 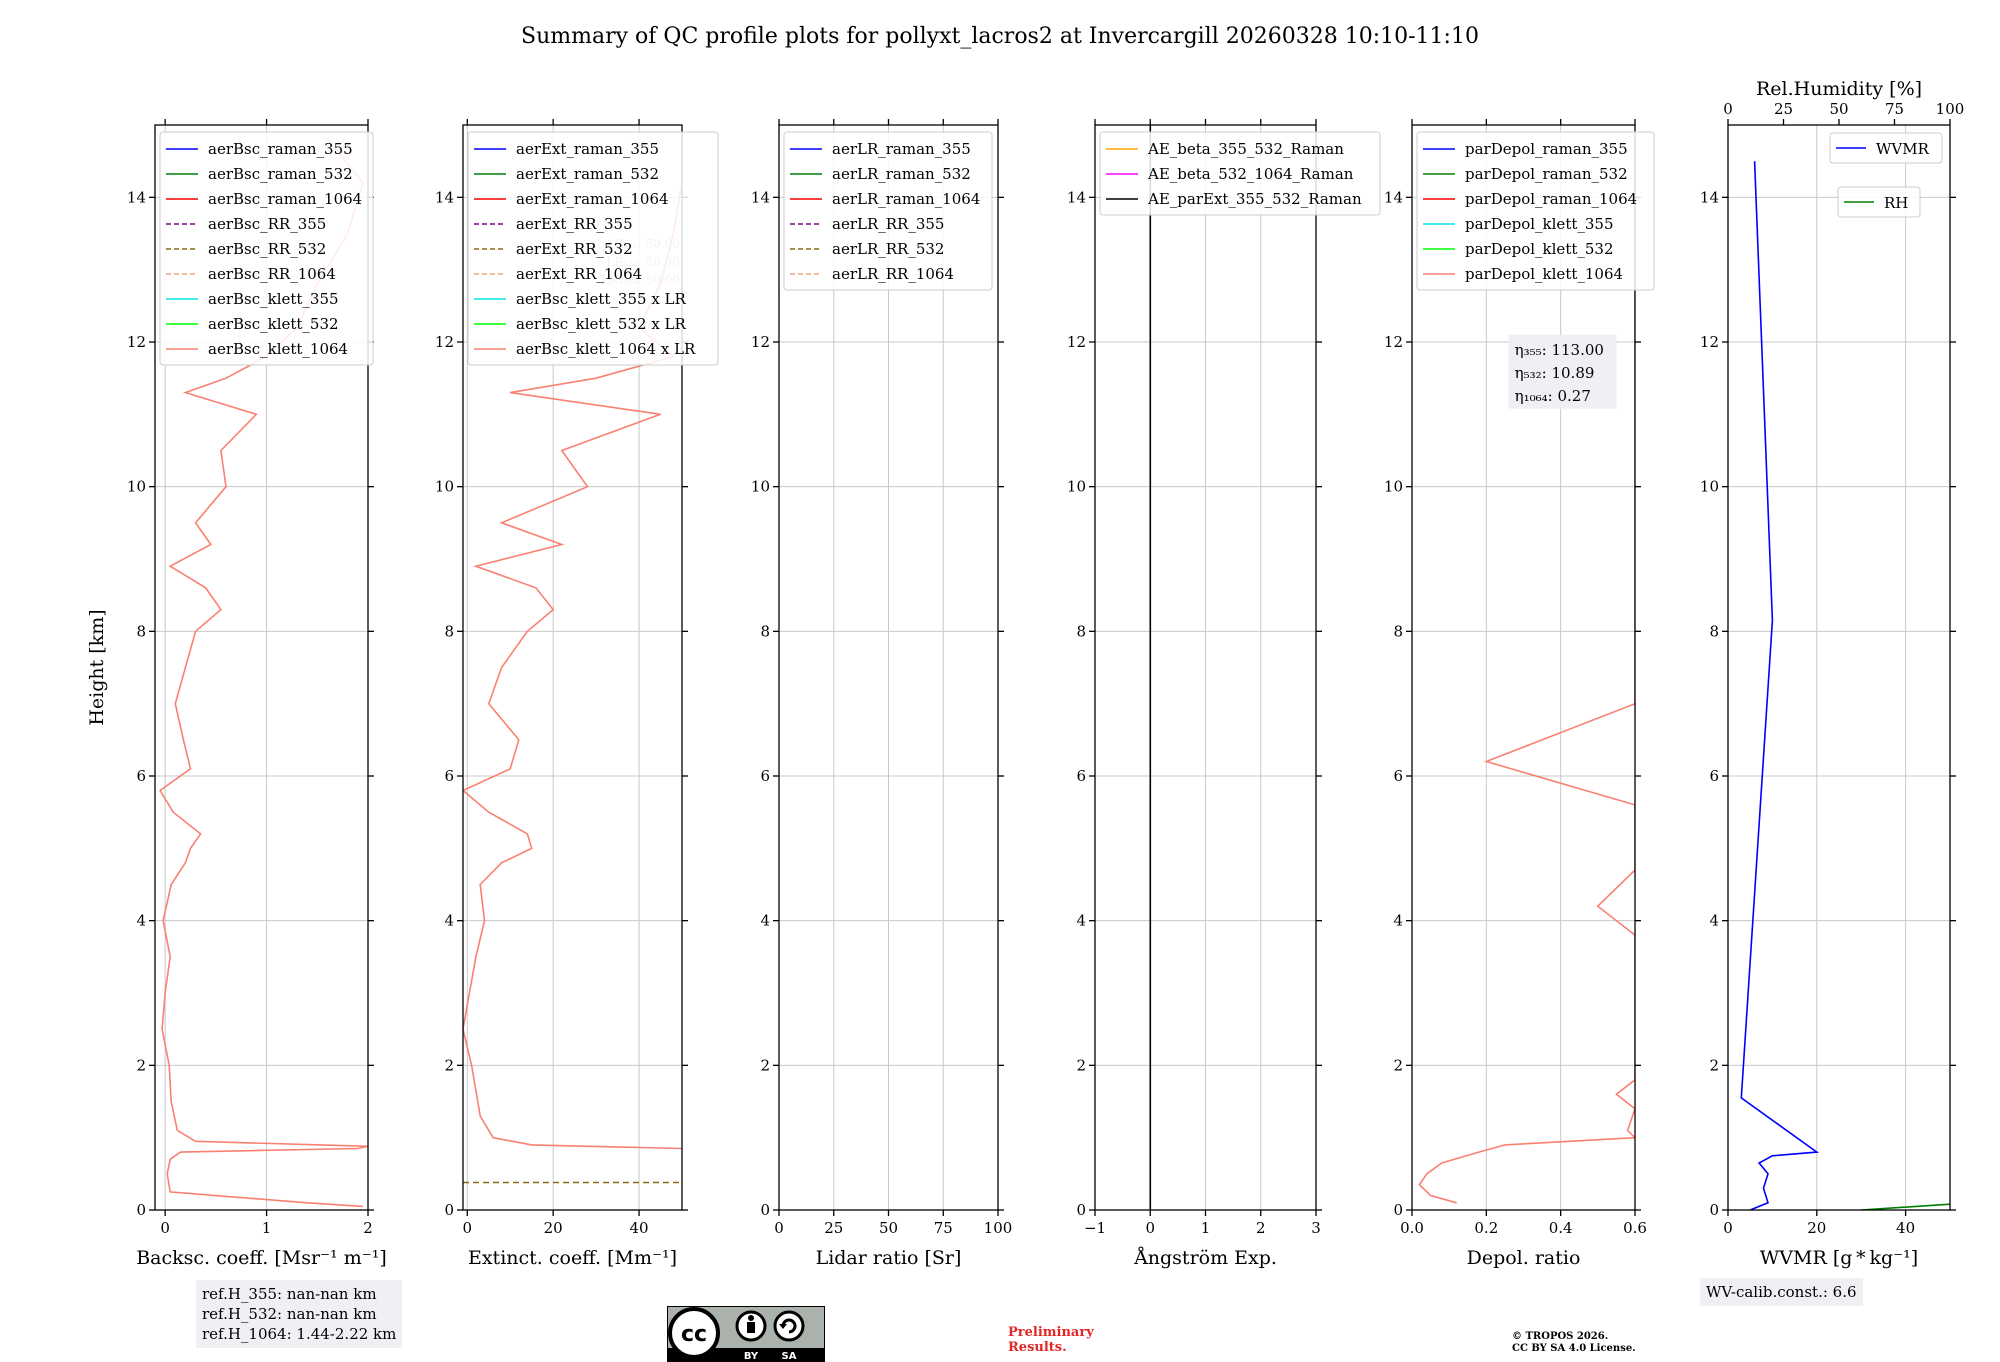 I want to click on legend-label: aerBsc_RR_1064, so click(x=272, y=274).